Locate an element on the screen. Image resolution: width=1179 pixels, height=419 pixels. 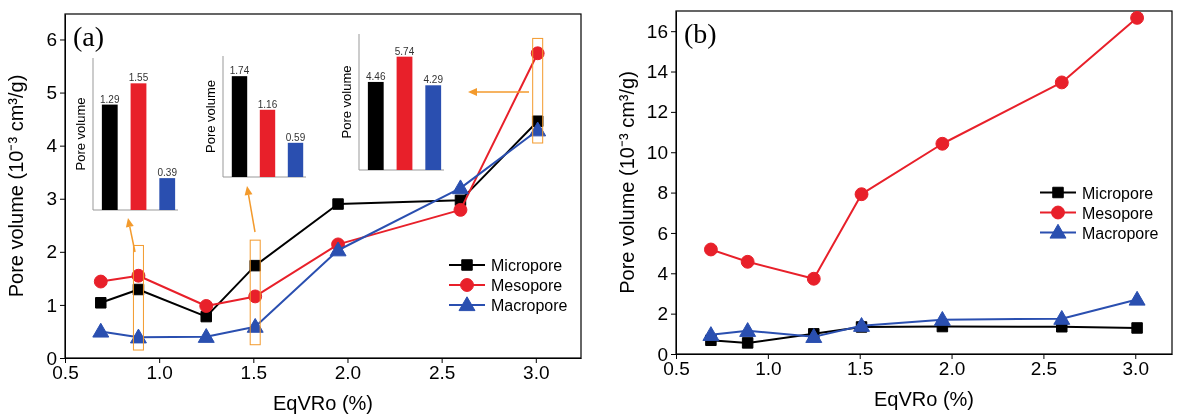
y-tick-label: 8 is located at coordinates (662, 193).